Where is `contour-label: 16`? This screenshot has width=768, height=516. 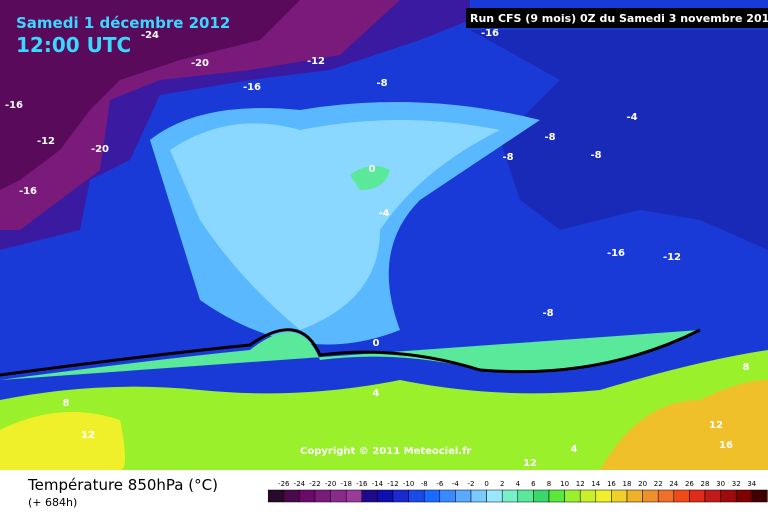
contour-label: 16 is located at coordinates (726, 445).